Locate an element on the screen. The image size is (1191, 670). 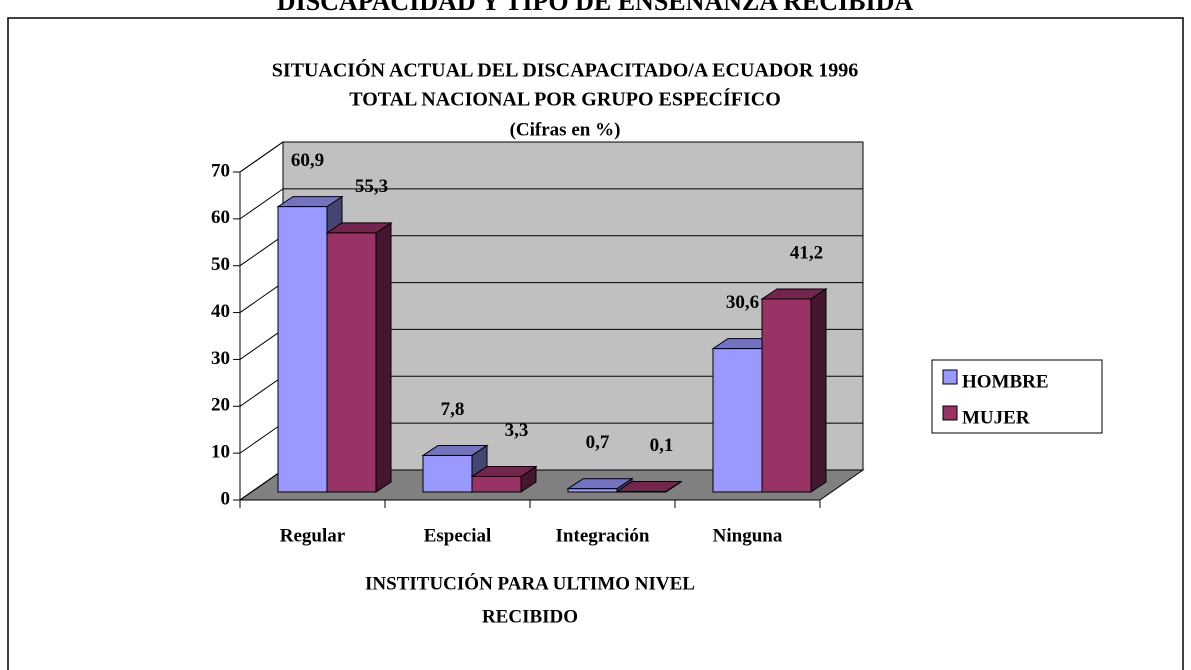
y-tick-label: 30 is located at coordinates (220, 358).